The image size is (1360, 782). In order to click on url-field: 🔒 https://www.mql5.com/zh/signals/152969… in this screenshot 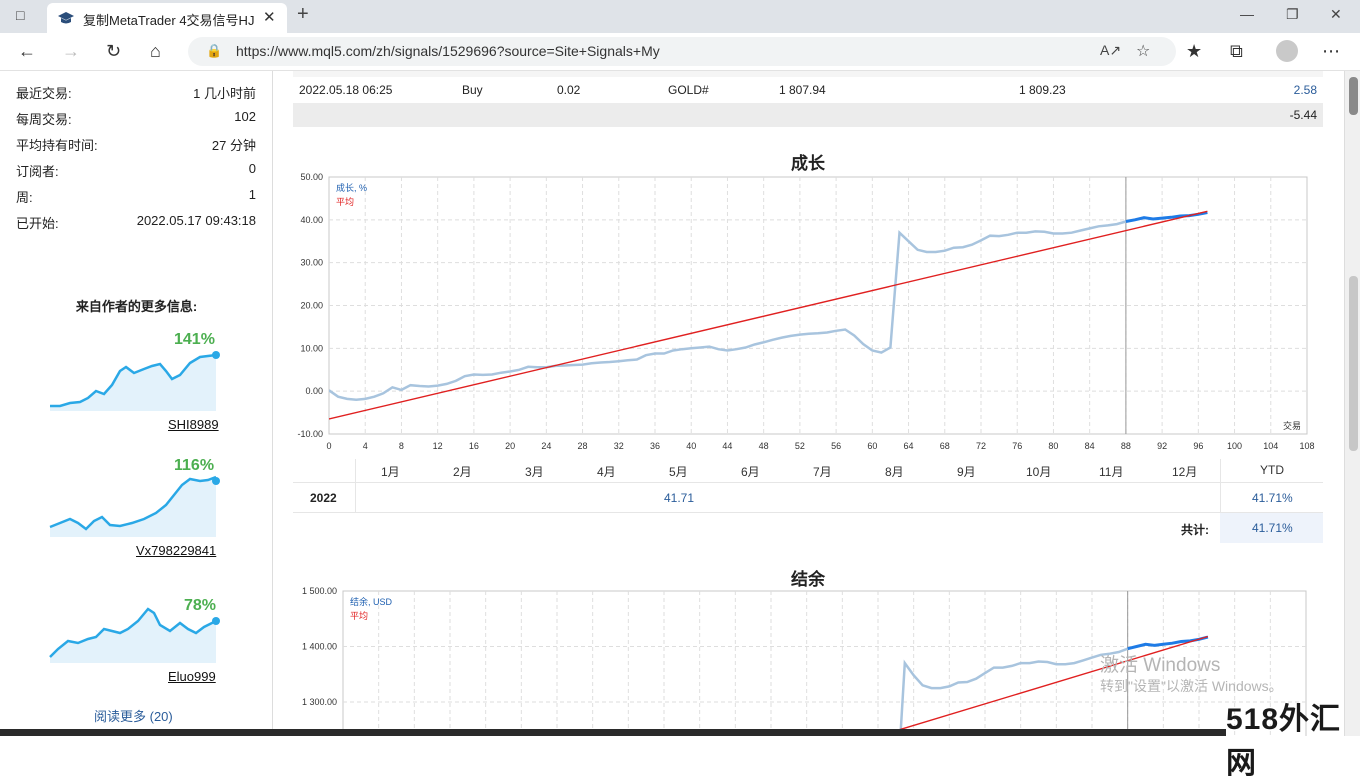, I will do `click(682, 51)`.